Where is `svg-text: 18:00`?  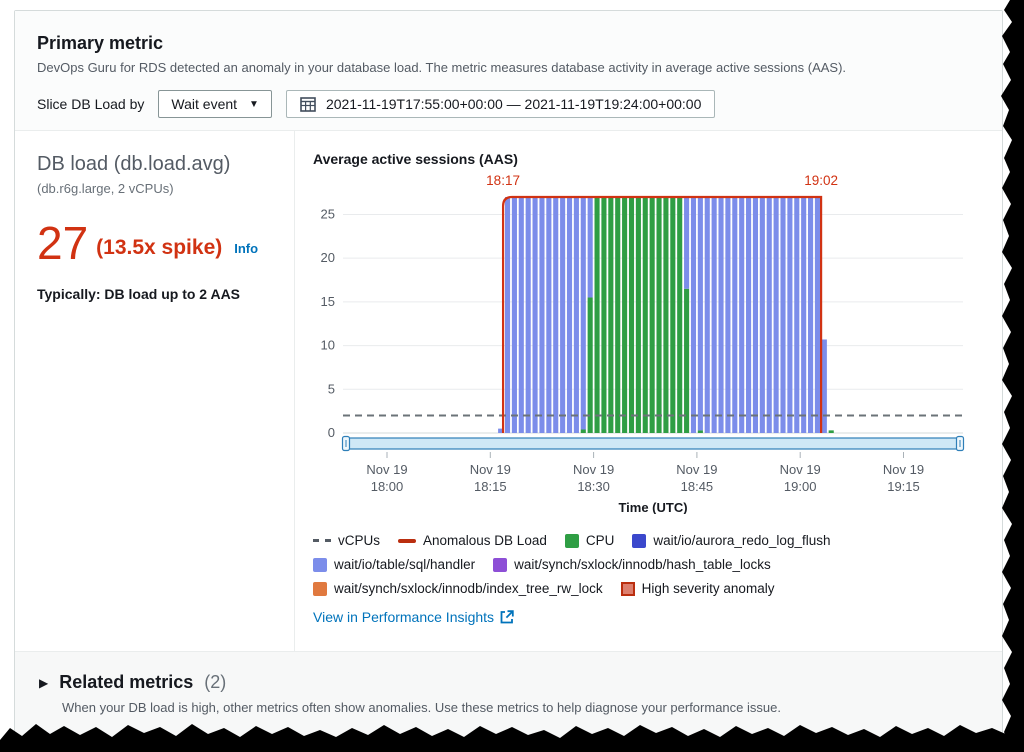 svg-text: 18:00 is located at coordinates (387, 486).